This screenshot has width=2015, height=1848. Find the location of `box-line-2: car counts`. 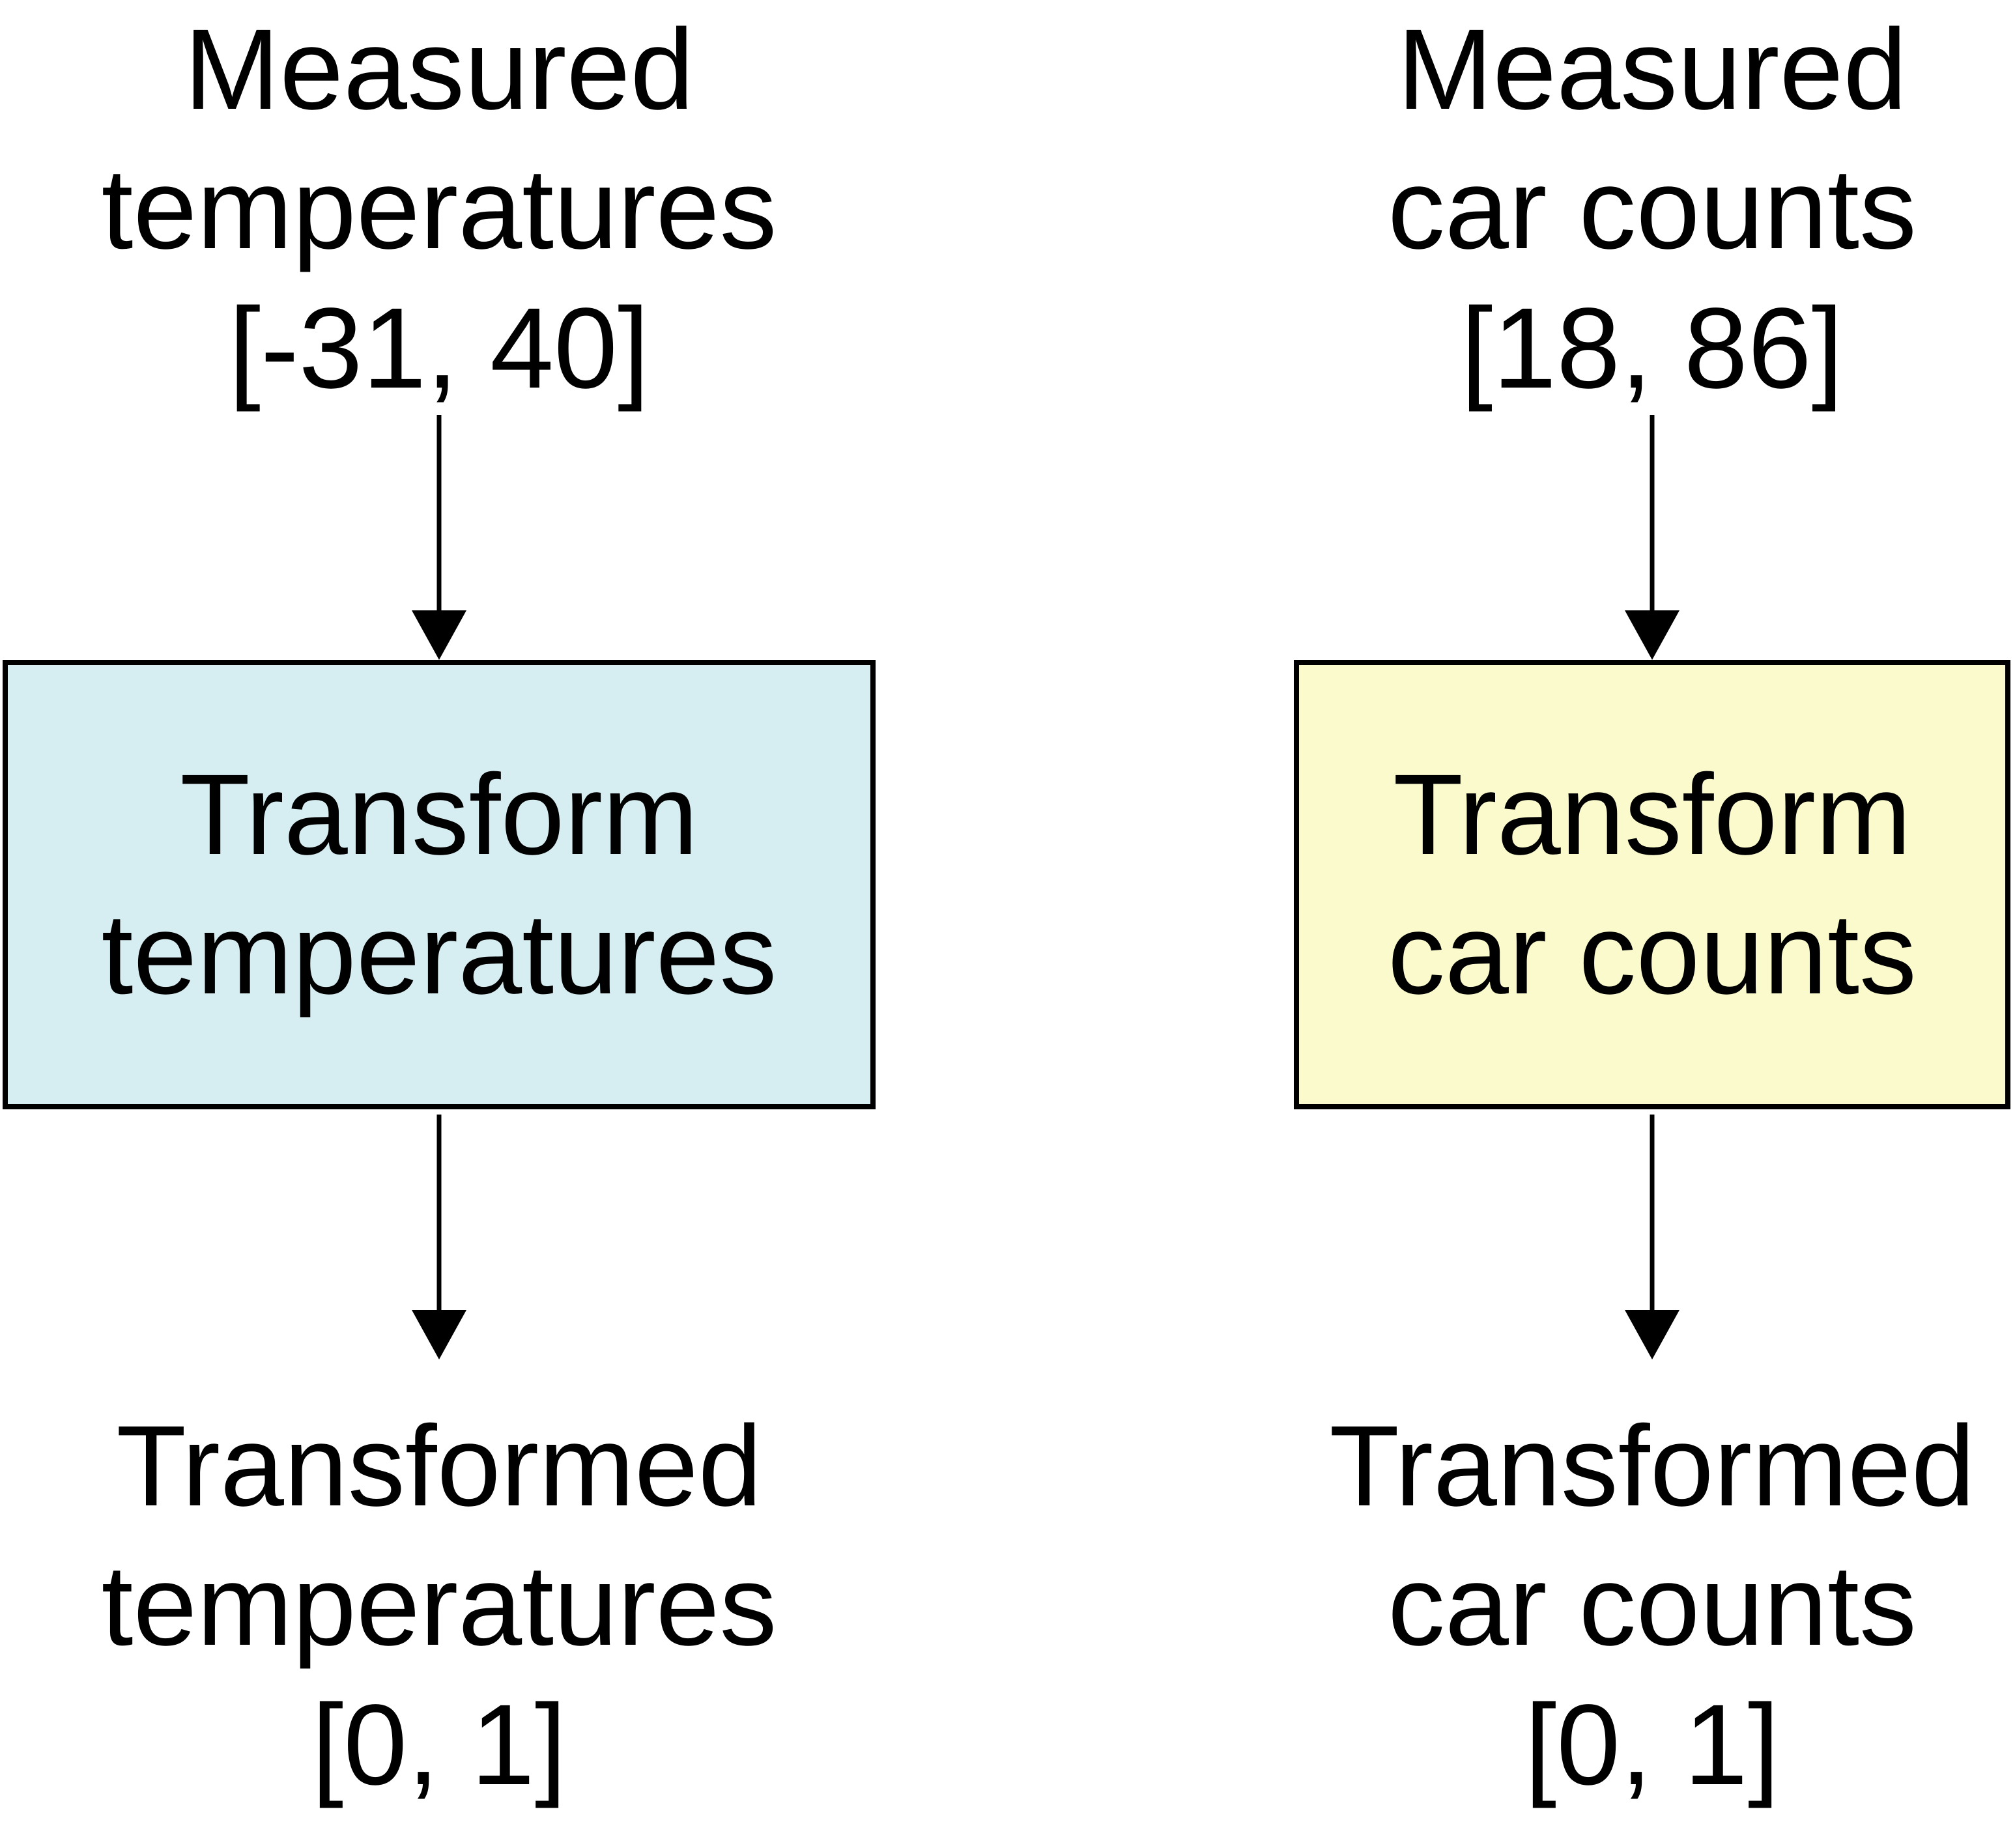

box-line-2: car counts is located at coordinates (1652, 954).